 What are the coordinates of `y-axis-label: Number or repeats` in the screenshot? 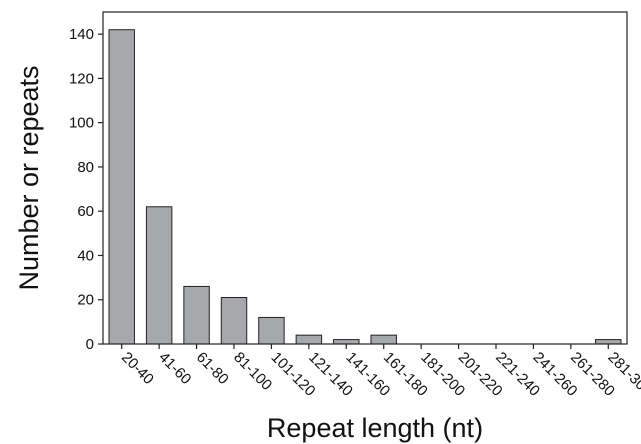 It's located at (29, 177).